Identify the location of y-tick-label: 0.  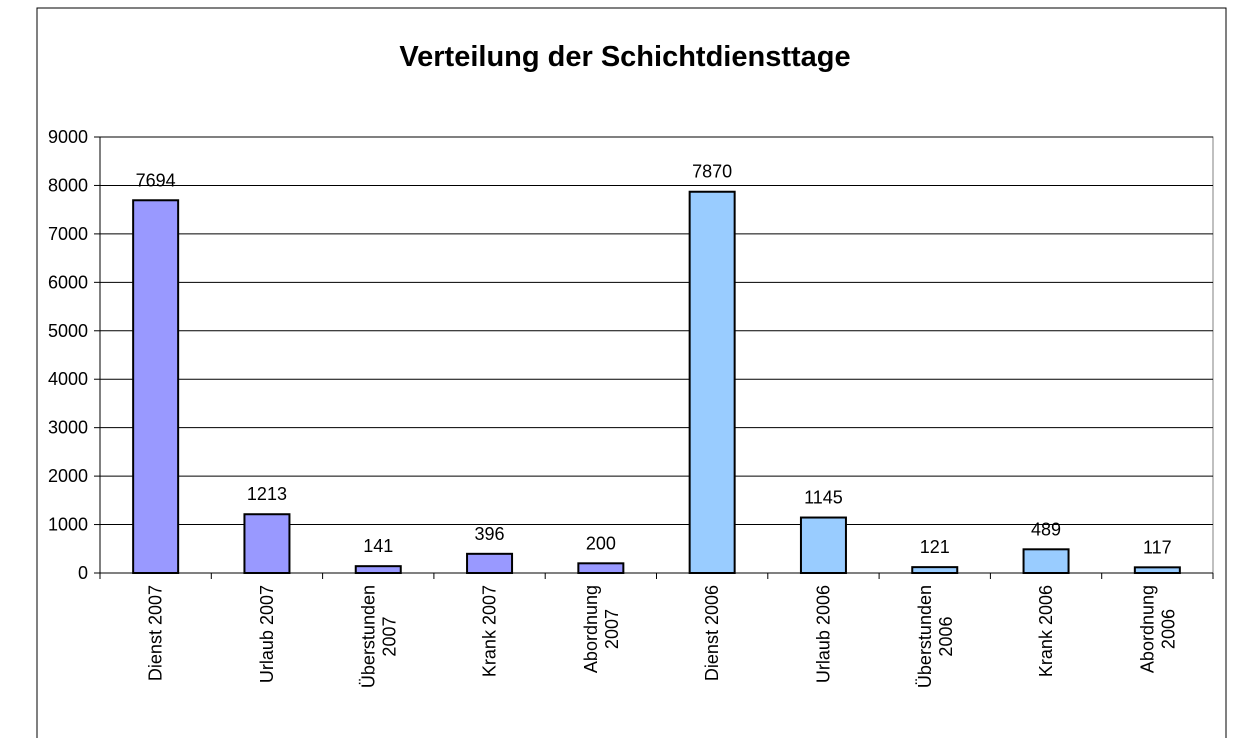
(83, 573).